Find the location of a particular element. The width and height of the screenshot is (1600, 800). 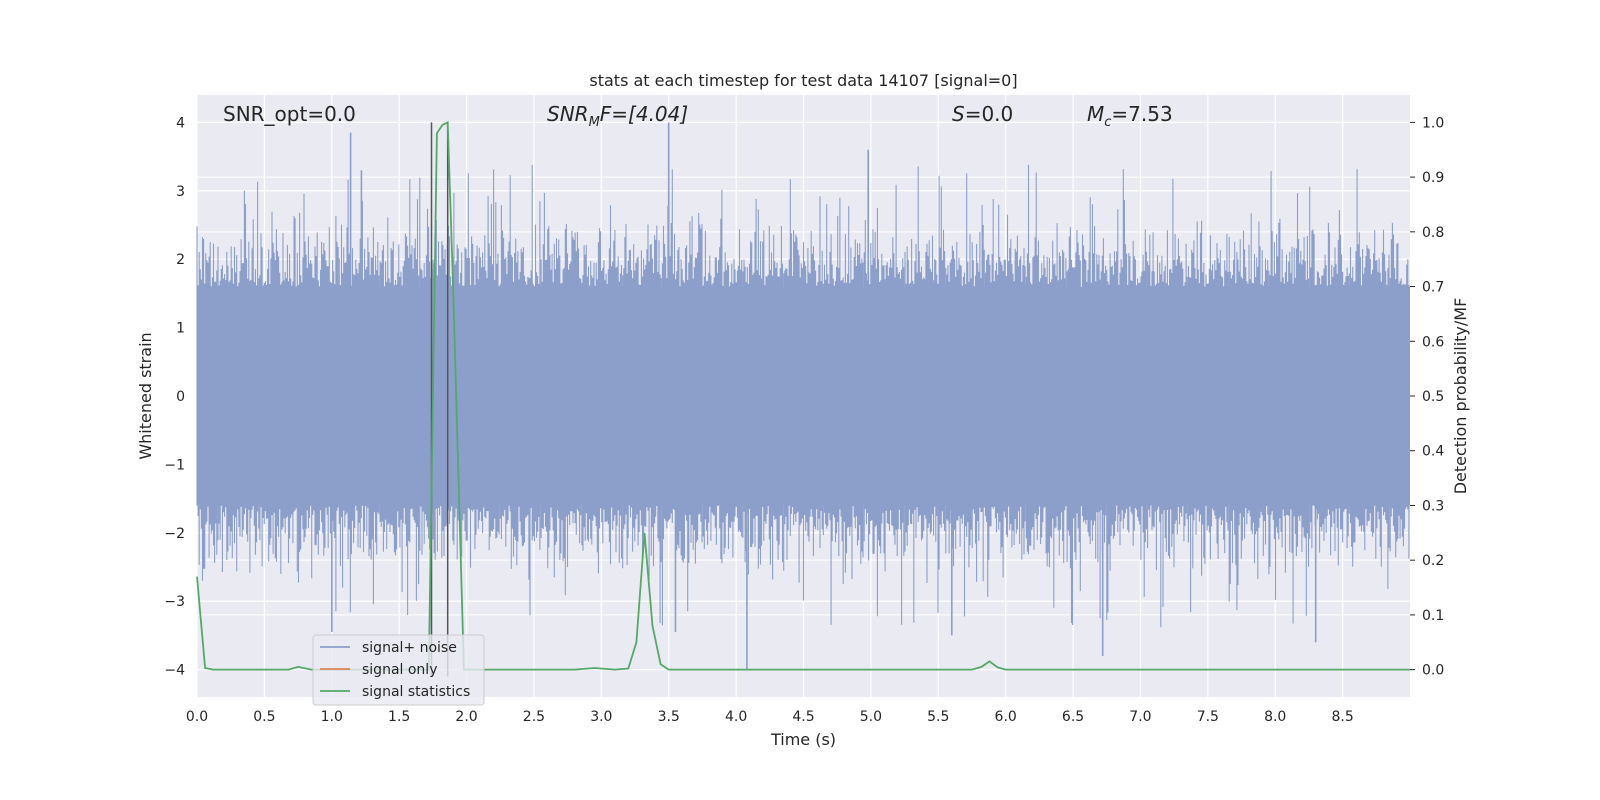

y2-tick-label: 0.6 is located at coordinates (1433, 342).